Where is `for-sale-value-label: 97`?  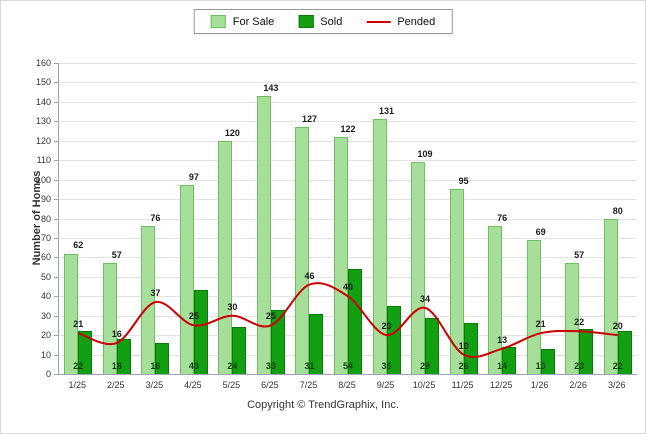
for-sale-value-label: 97 is located at coordinates (193, 177).